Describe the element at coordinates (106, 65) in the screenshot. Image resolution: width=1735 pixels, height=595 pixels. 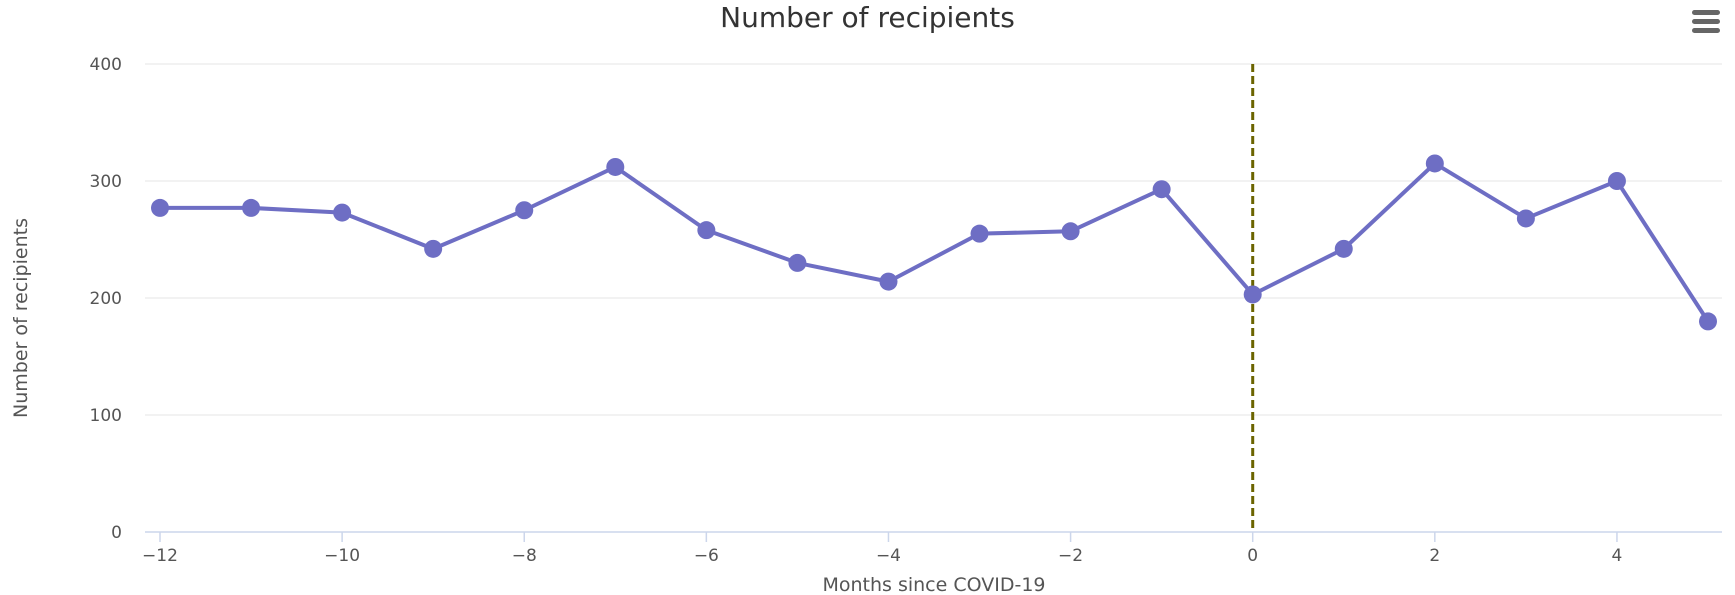
I see `y-tick-label: 400` at that location.